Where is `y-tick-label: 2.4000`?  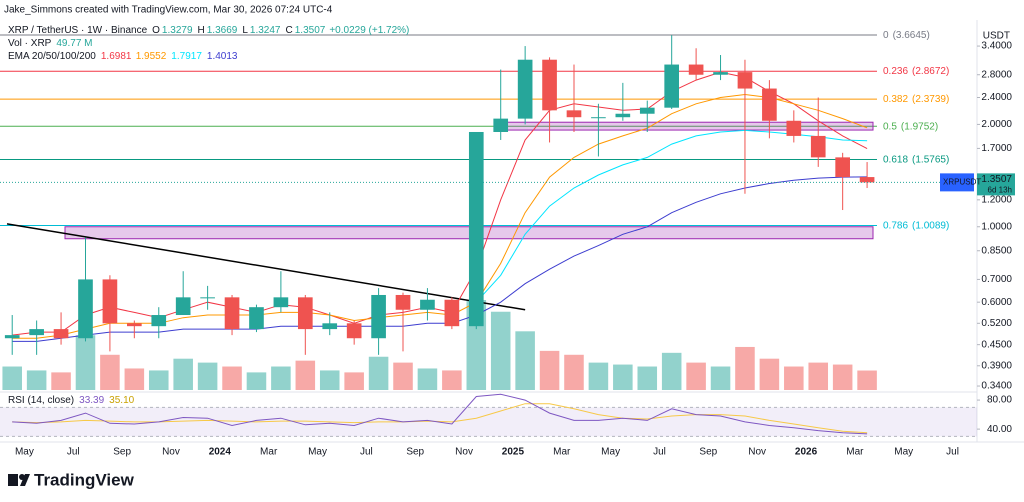 y-tick-label: 2.4000 is located at coordinates (996, 97).